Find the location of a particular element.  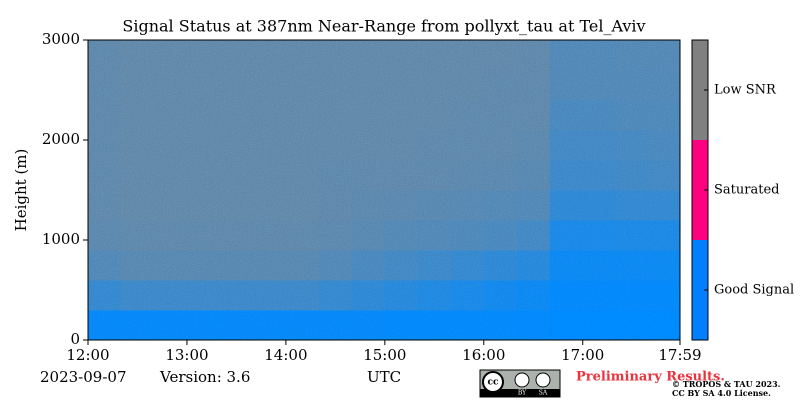

svg-text: SA is located at coordinates (543, 393).